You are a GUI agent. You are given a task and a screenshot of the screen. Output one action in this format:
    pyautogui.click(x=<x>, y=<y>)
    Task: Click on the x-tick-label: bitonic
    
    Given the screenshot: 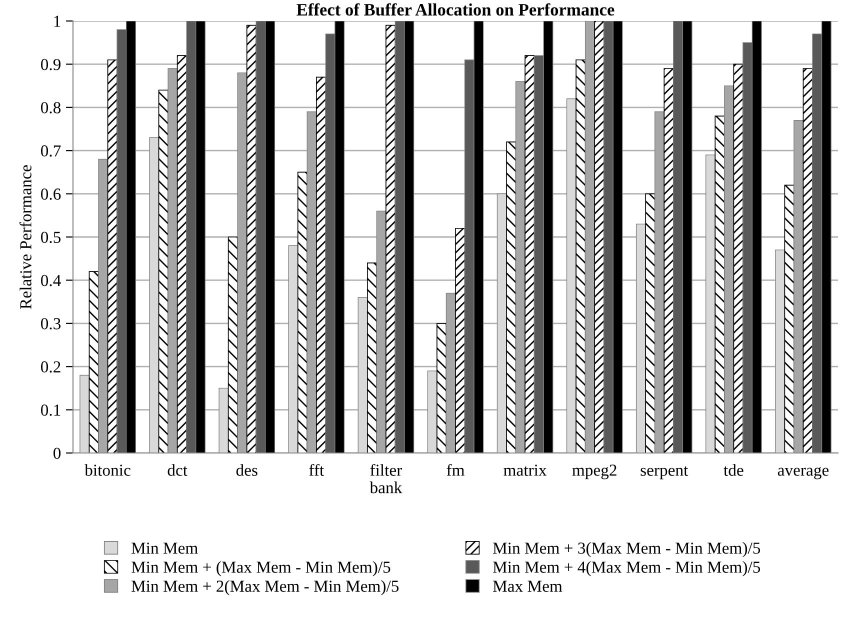 What is the action you would take?
    pyautogui.click(x=107, y=470)
    